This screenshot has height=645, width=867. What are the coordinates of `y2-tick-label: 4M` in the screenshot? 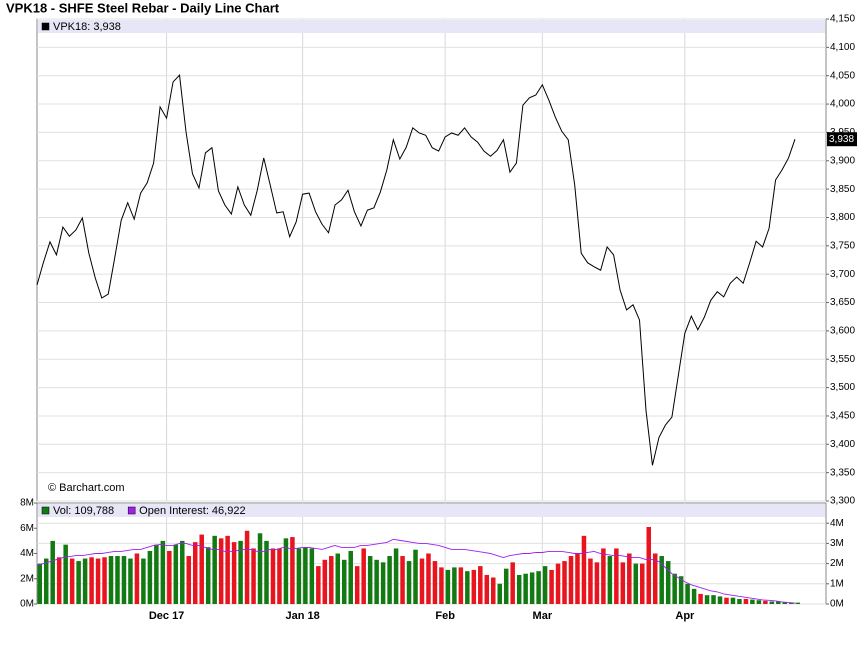 It's located at (837, 523).